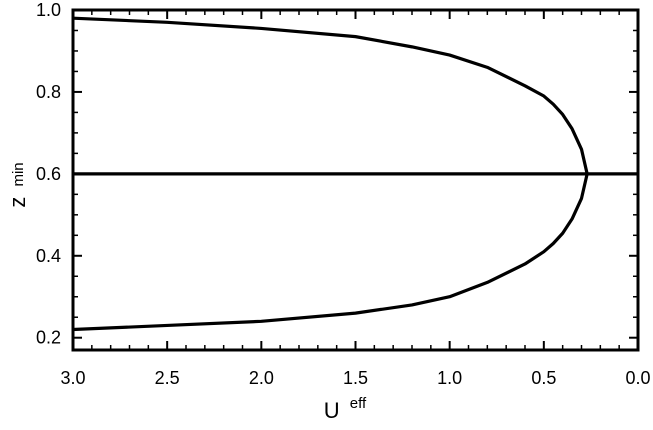 The height and width of the screenshot is (430, 653). I want to click on x-tick-label: 0.5, so click(543, 378).